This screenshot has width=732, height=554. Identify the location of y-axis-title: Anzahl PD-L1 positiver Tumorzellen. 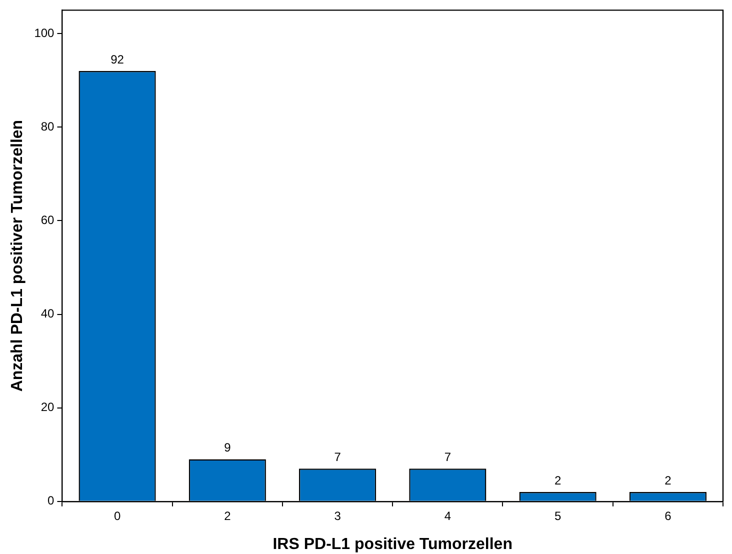
(17, 256).